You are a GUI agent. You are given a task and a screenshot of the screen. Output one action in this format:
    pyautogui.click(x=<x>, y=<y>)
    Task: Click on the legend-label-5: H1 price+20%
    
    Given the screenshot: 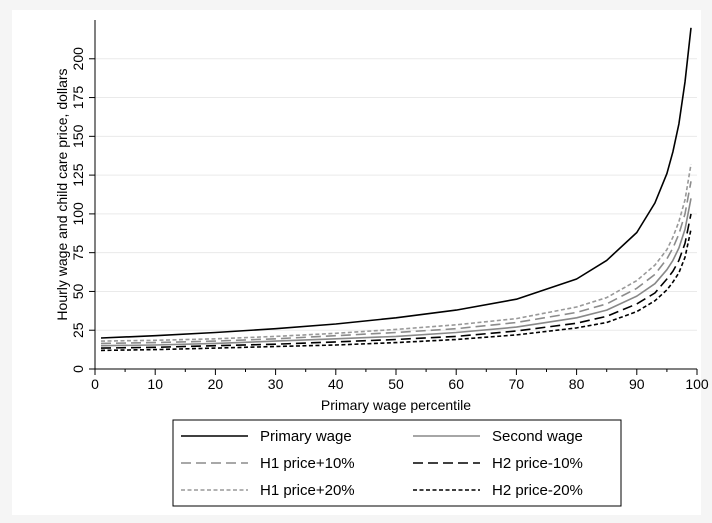 What is the action you would take?
    pyautogui.click(x=307, y=490)
    